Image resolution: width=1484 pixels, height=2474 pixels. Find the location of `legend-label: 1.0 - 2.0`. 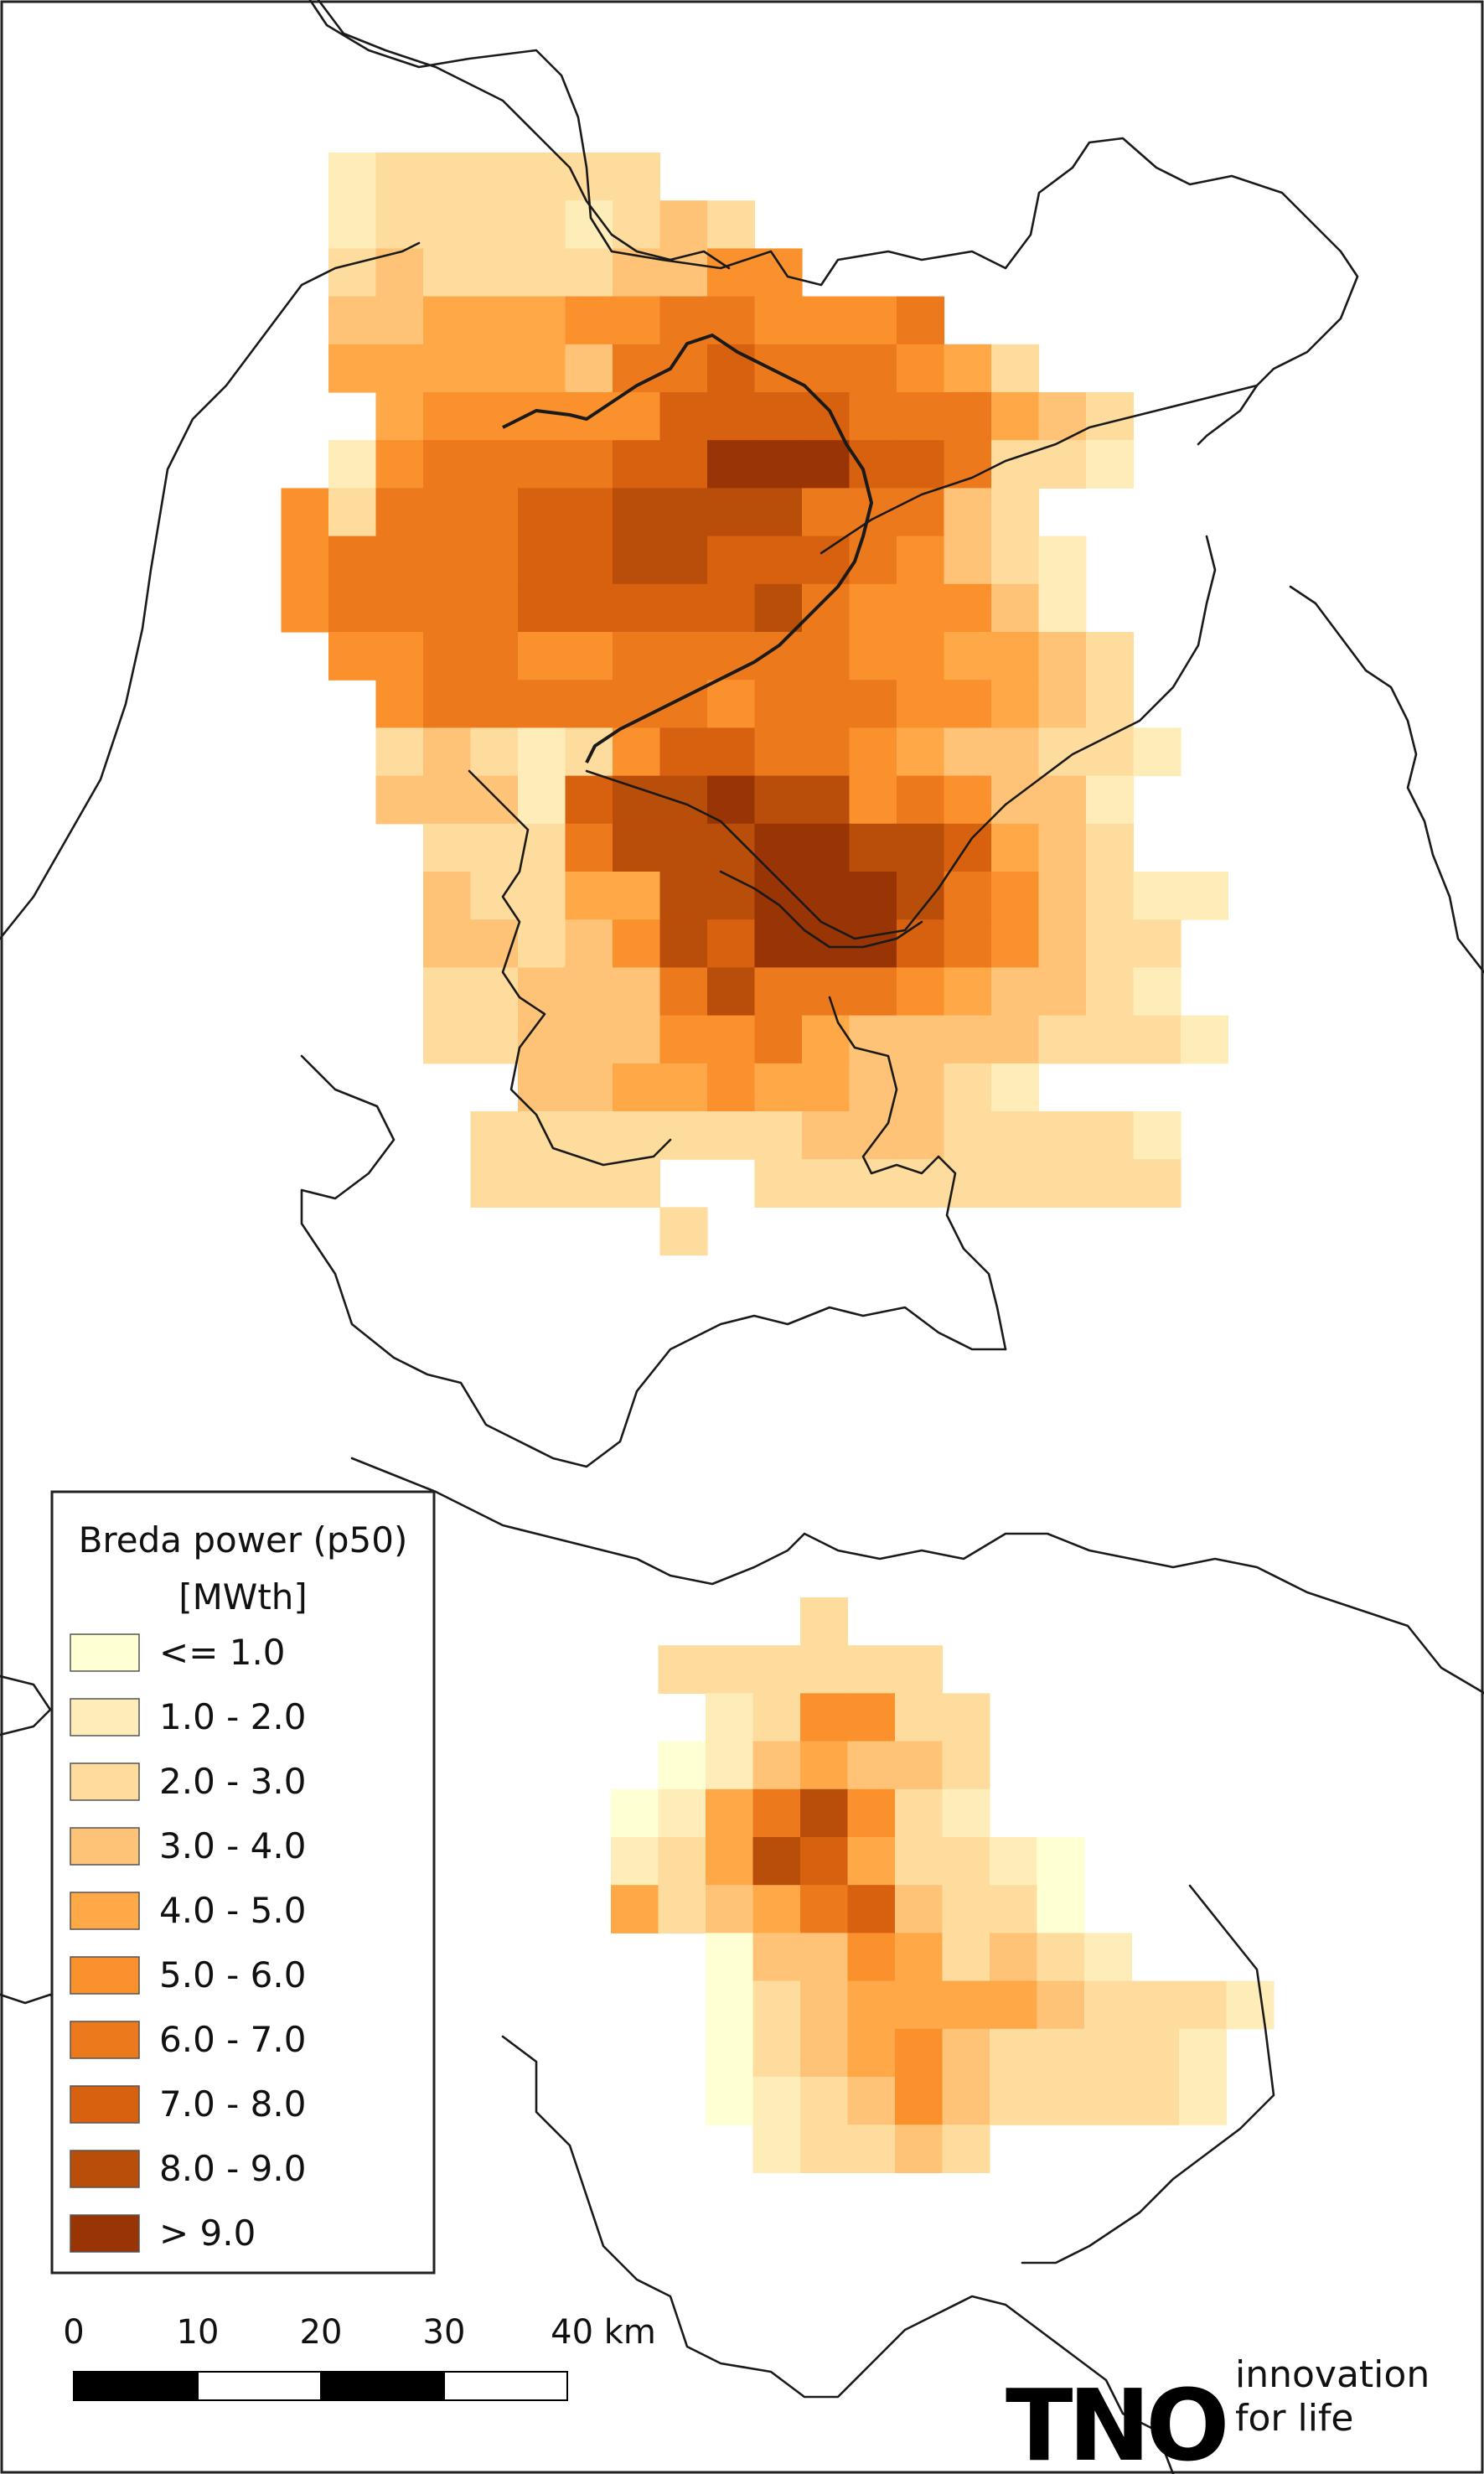

legend-label: 1.0 - 2.0 is located at coordinates (233, 1716).